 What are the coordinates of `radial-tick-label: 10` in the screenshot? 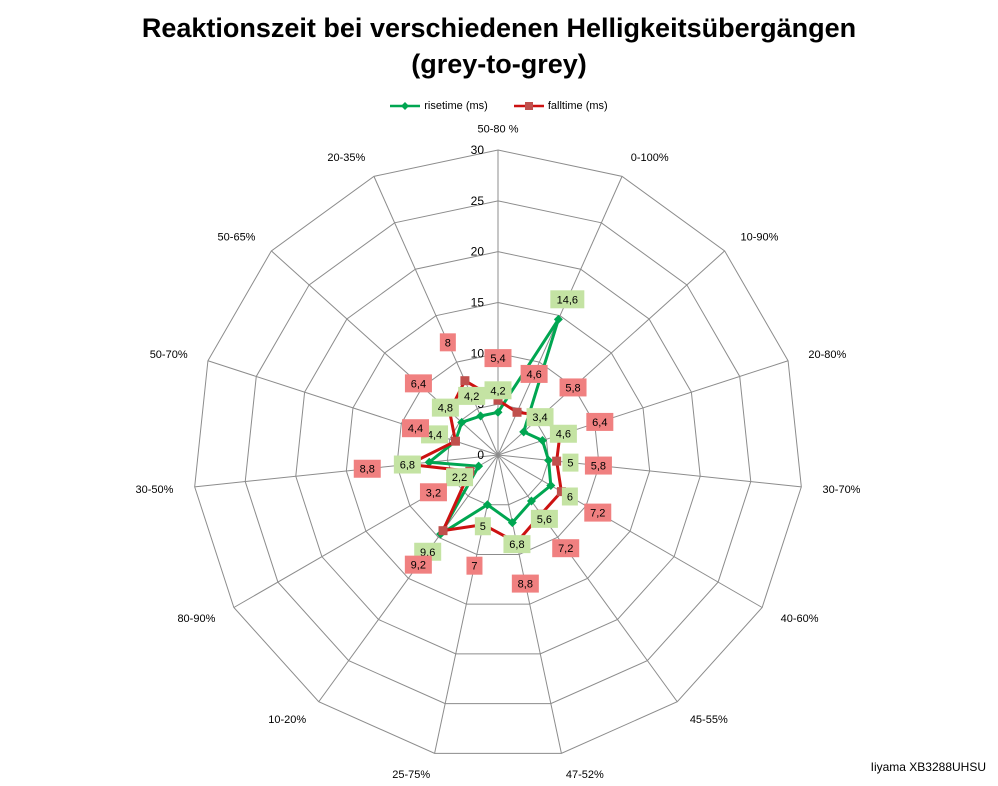 It's located at (478, 353).